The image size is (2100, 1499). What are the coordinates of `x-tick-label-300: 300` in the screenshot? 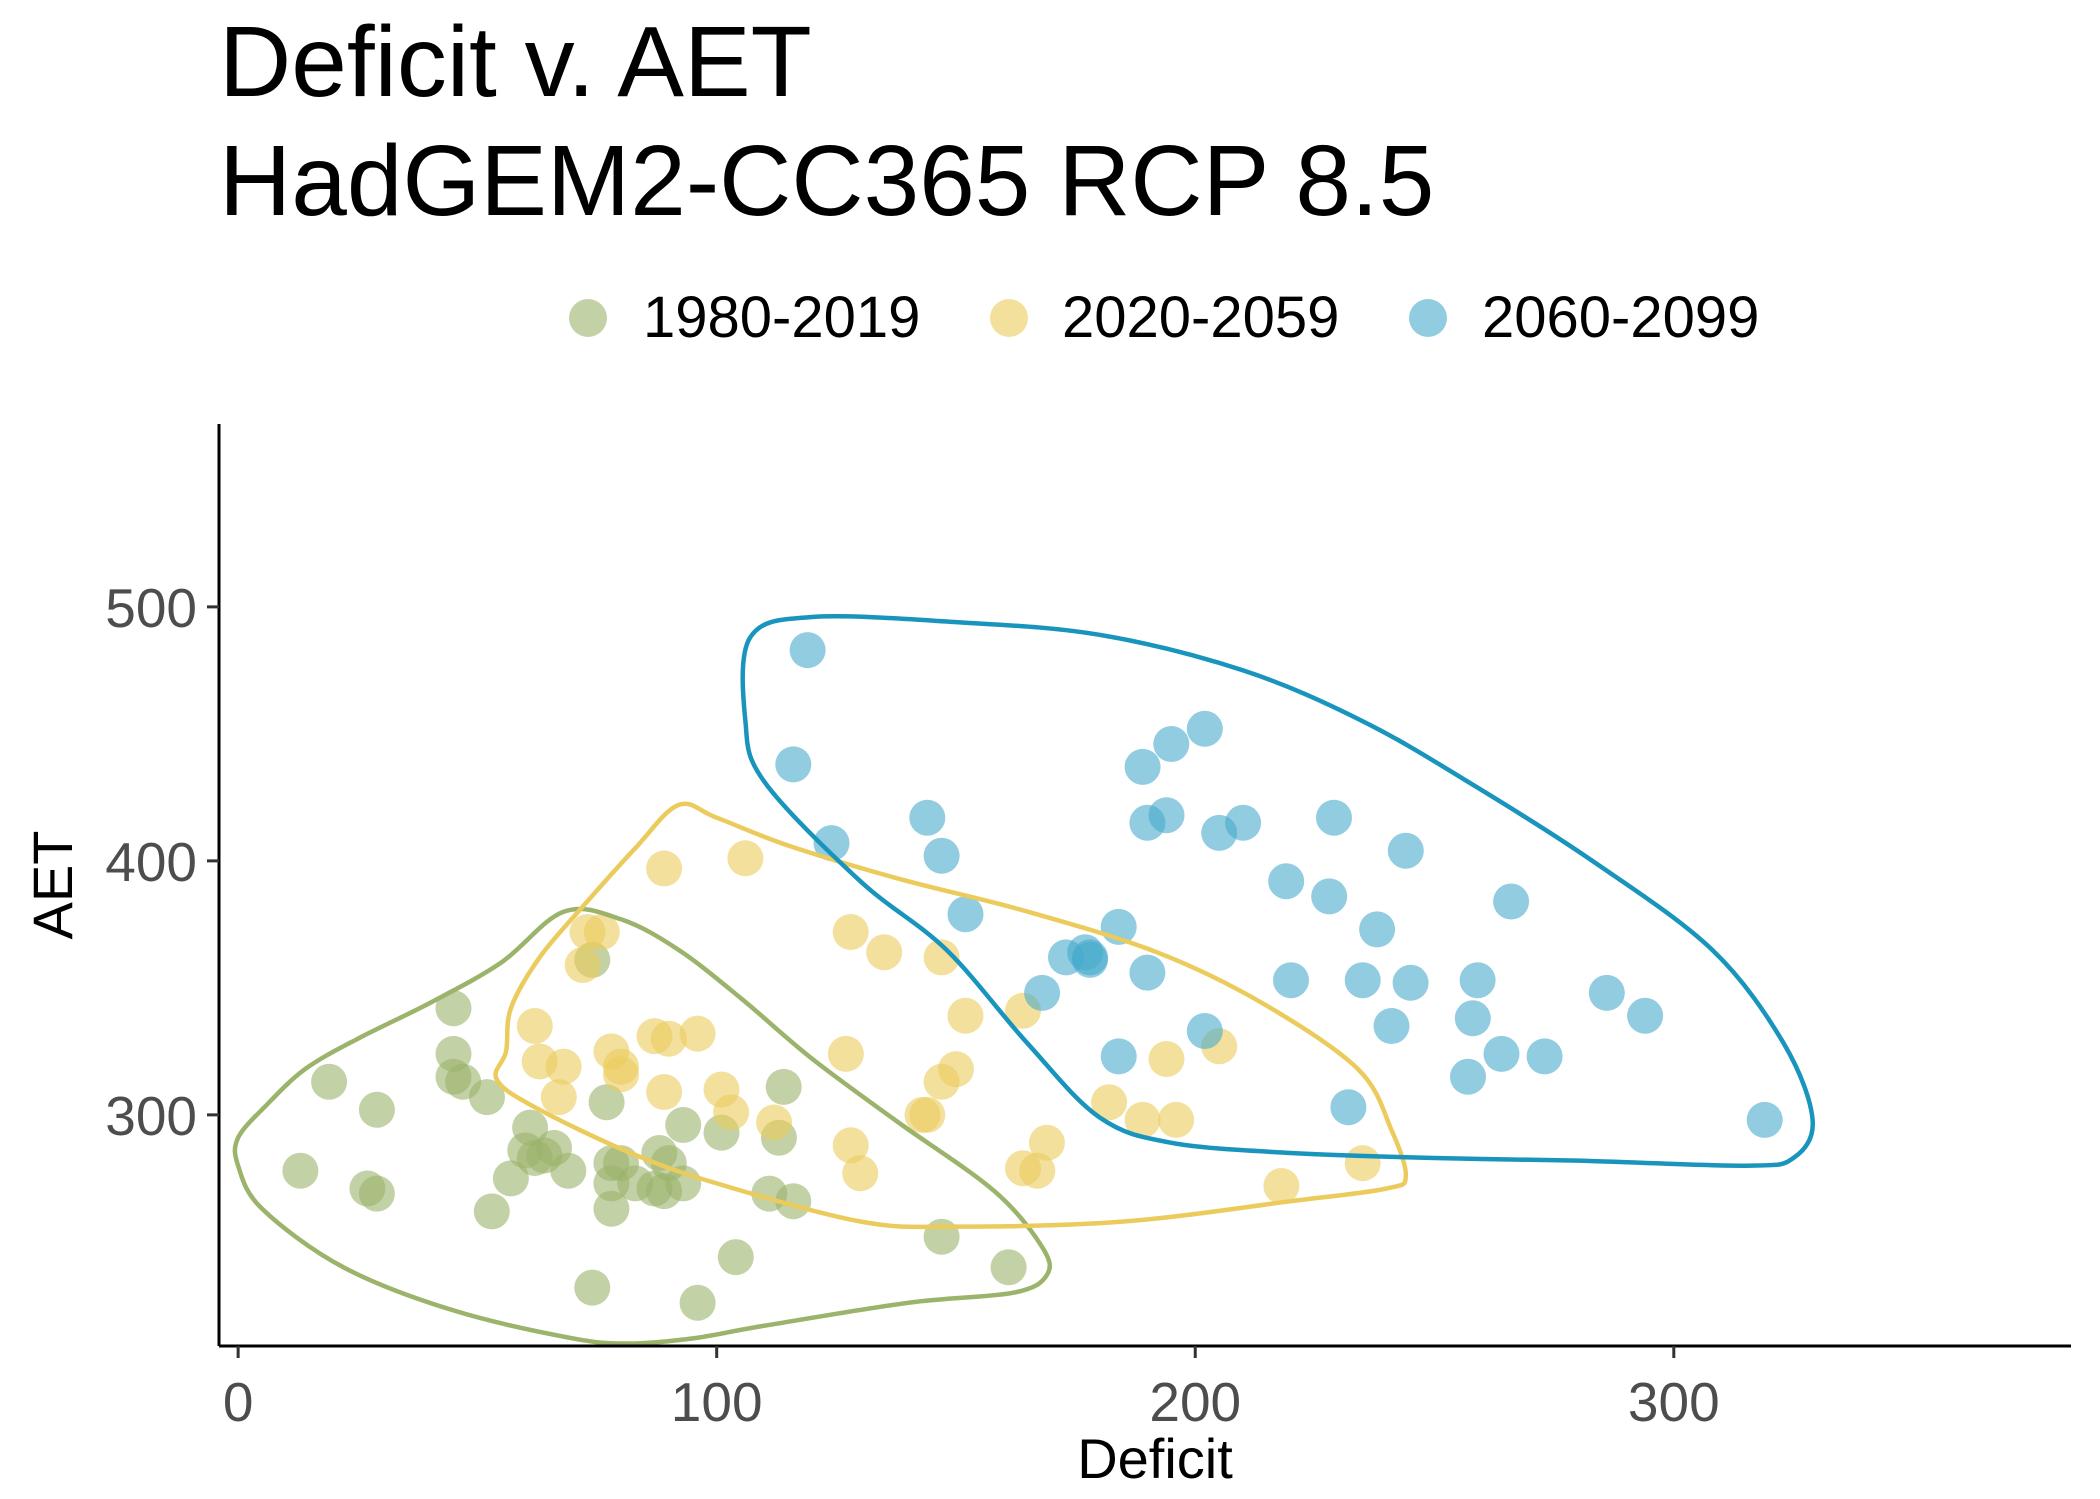 It's located at (1674, 1402).